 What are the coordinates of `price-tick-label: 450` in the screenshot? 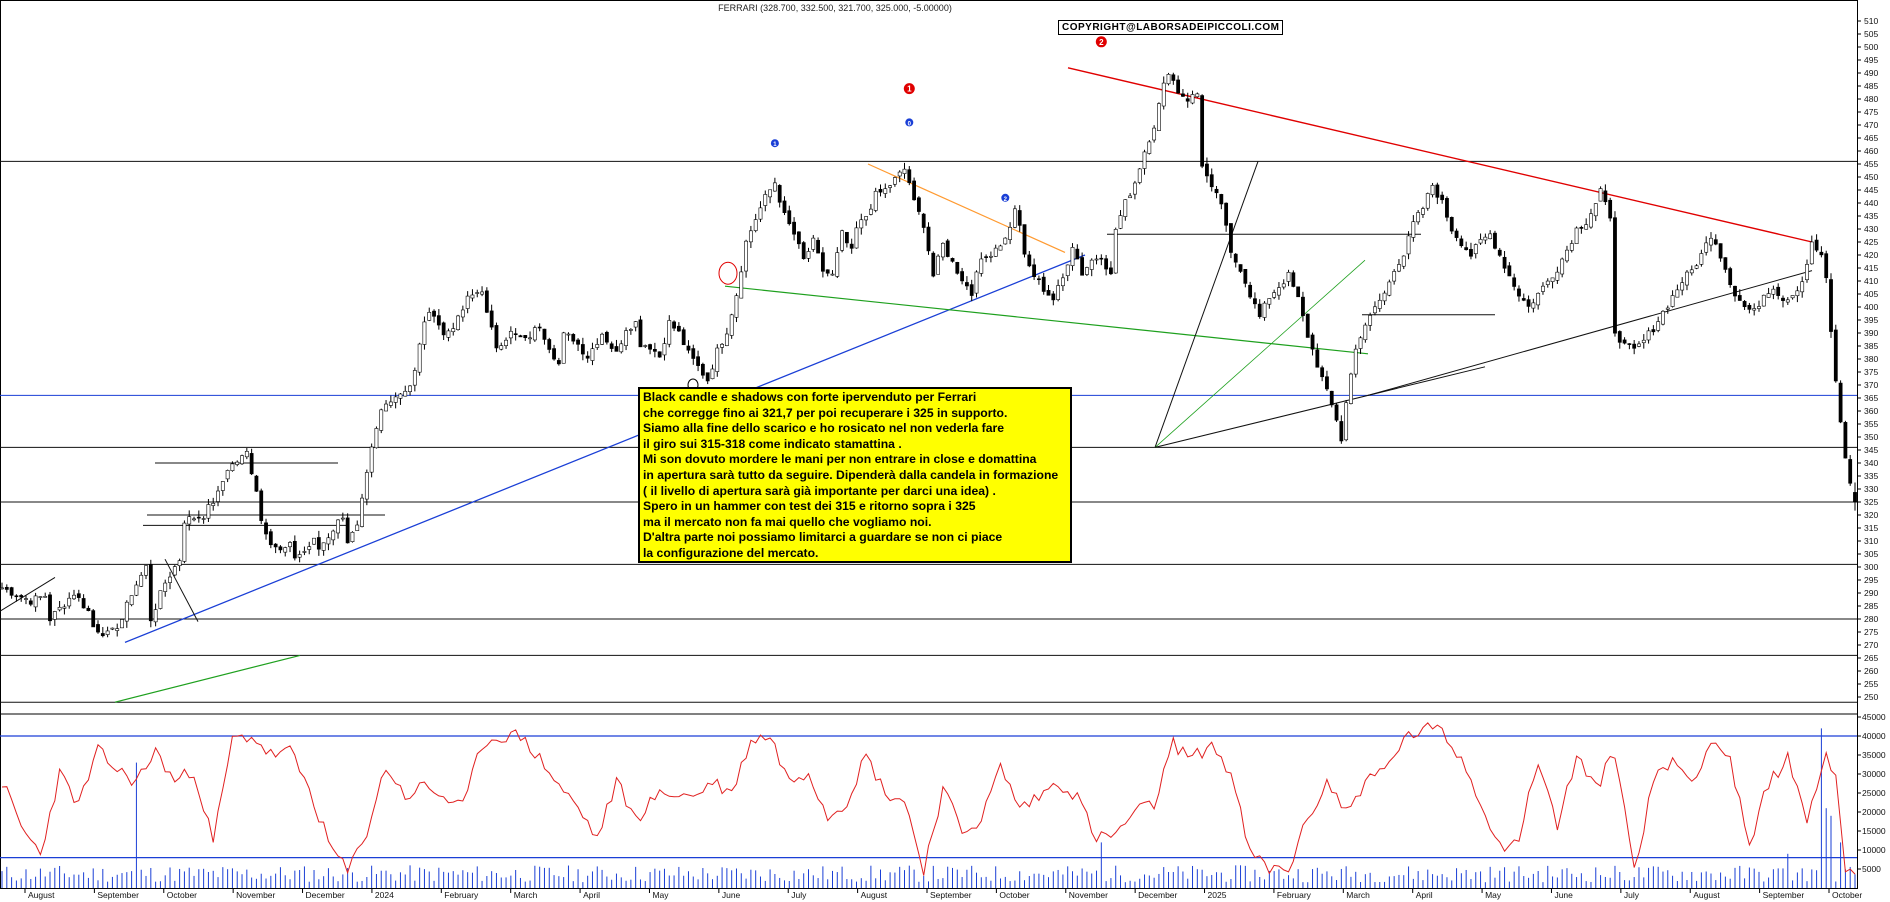 It's located at (1871, 177).